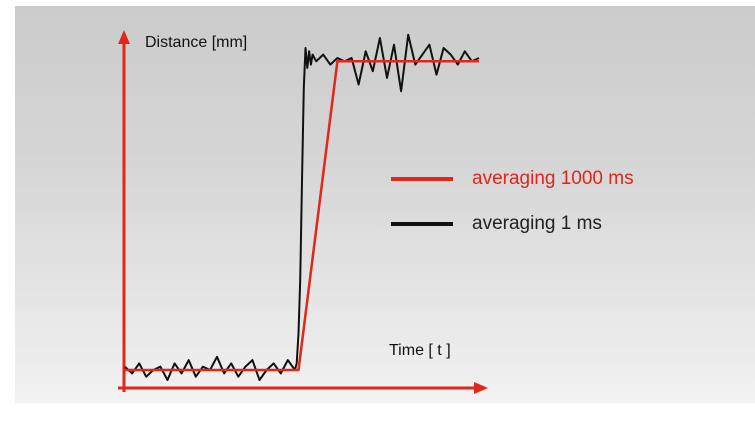 This screenshot has width=755, height=421. What do you see at coordinates (537, 223) in the screenshot?
I see `legend-label: averaging 1 ms` at bounding box center [537, 223].